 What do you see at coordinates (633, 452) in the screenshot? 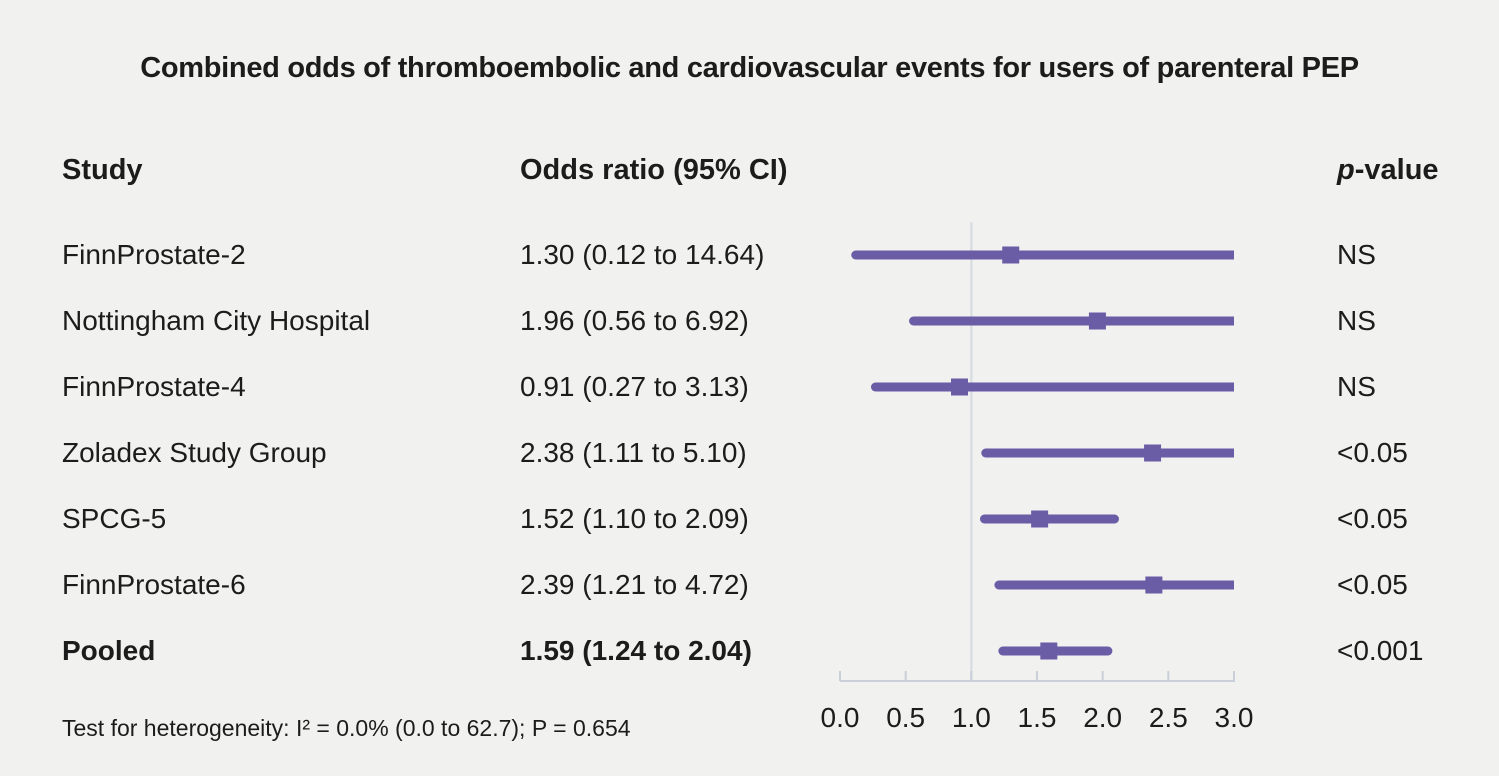
I see `odds-ratio-value: 2.38 (1.11 to 5.10)` at bounding box center [633, 452].